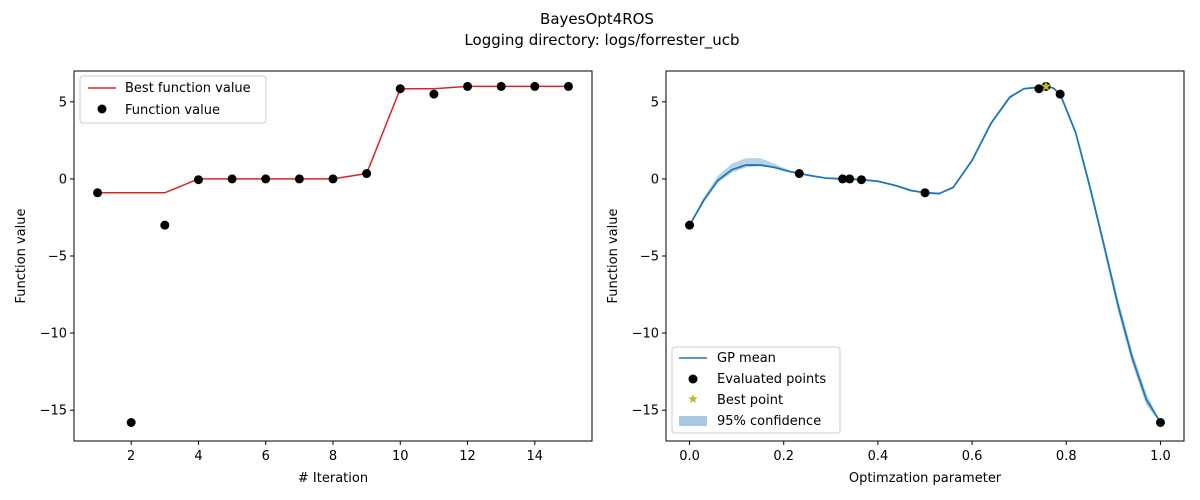  I want to click on iteration-y-tick-label: −5, so click(57, 257).